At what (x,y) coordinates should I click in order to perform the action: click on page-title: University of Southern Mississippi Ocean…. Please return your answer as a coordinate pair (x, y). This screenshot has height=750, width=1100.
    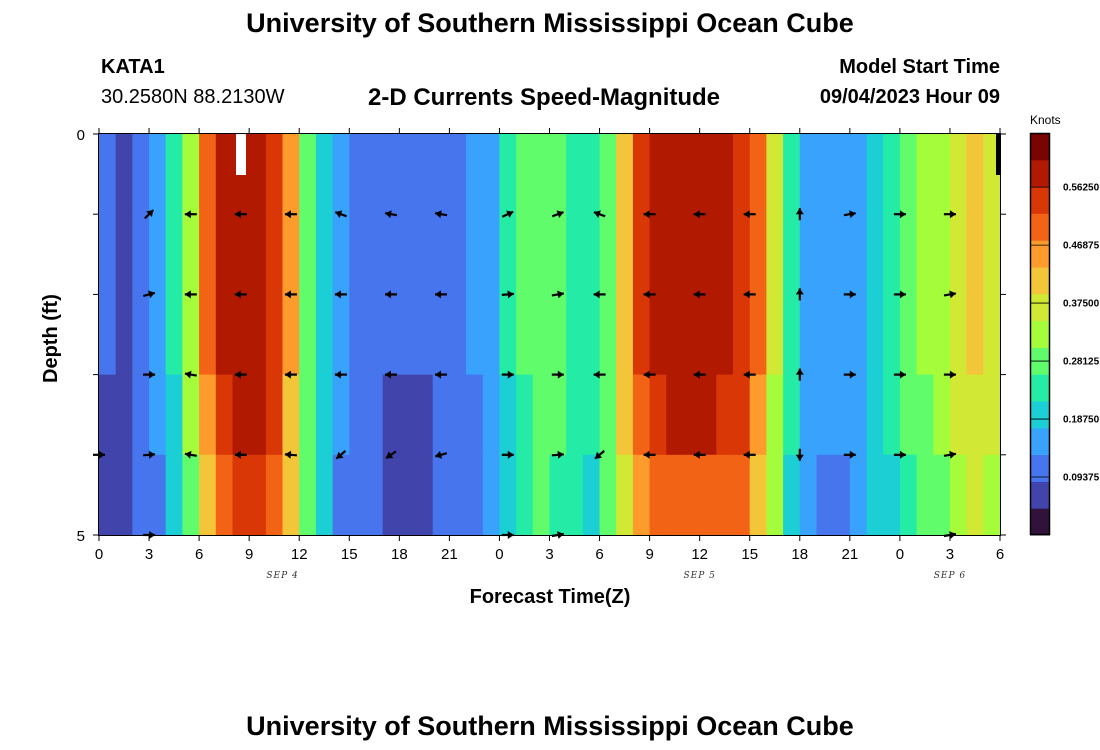
    Looking at the image, I should click on (550, 23).